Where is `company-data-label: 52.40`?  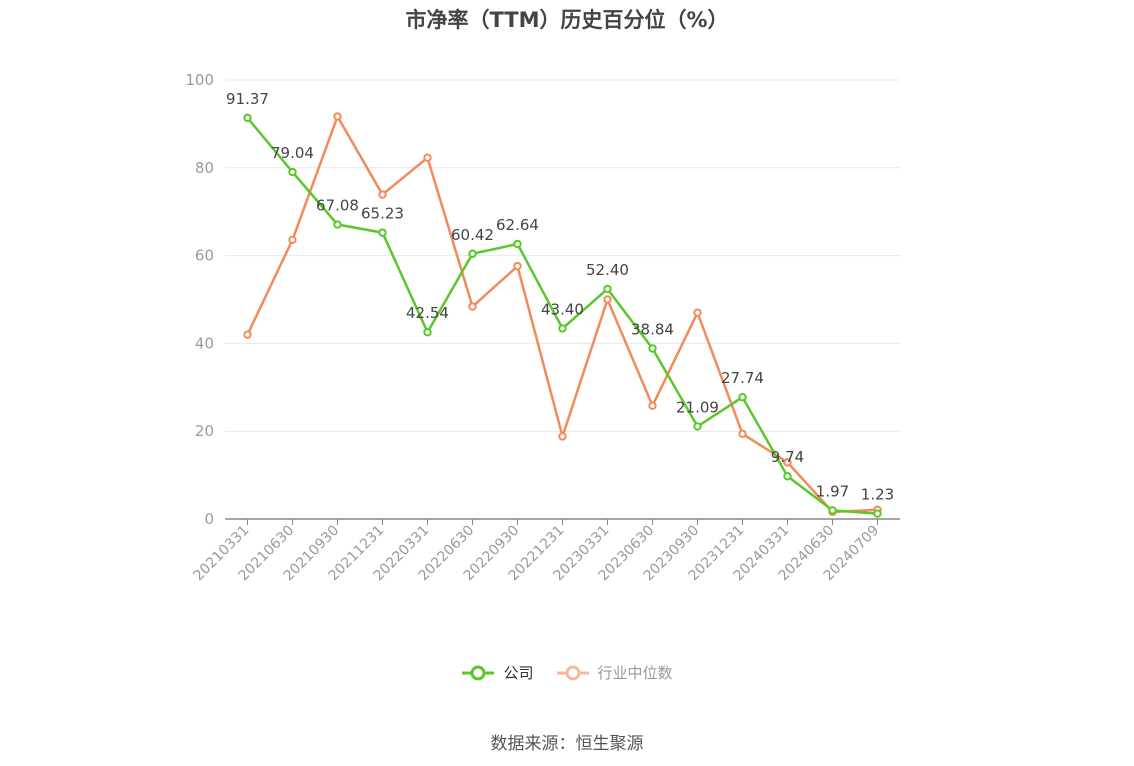 company-data-label: 52.40 is located at coordinates (607, 270).